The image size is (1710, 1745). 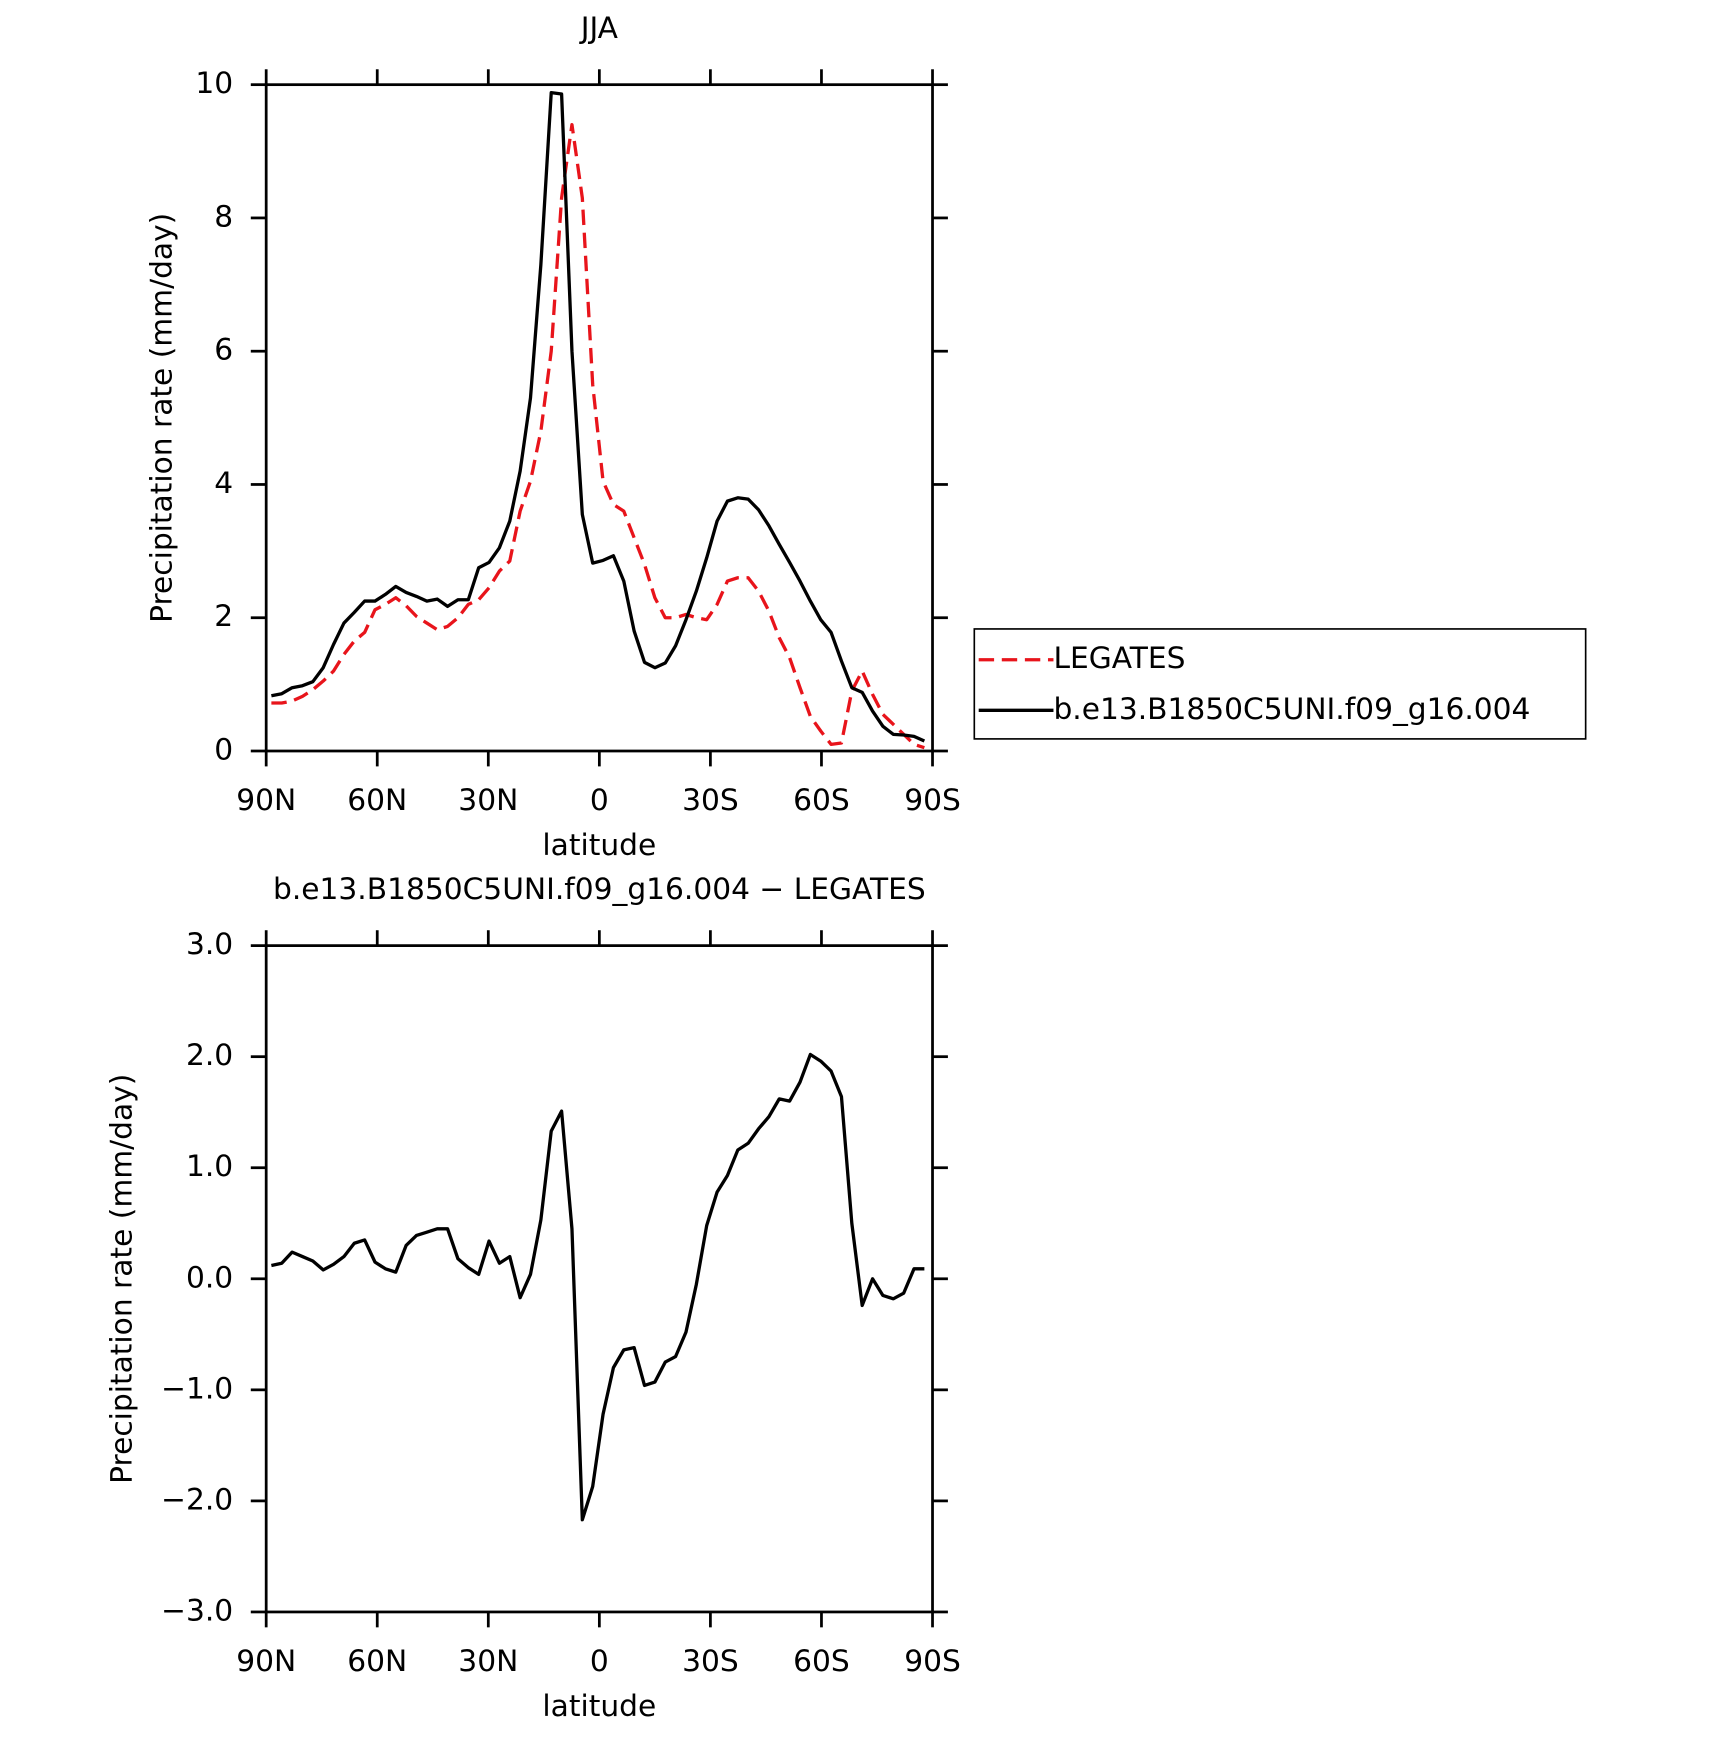 I want to click on chart-title: b.e13.B1850C5UNI.f09_g16.004 − LEGATES, so click(x=599, y=888).